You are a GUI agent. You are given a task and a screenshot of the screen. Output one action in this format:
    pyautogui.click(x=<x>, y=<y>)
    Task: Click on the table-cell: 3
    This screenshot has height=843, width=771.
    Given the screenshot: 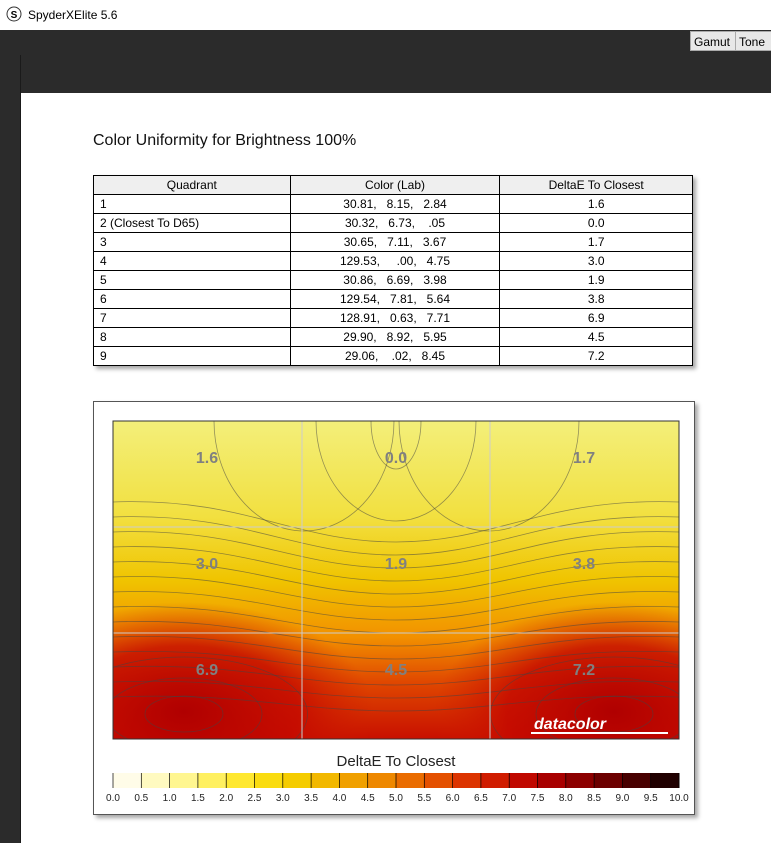 What is the action you would take?
    pyautogui.click(x=192, y=242)
    